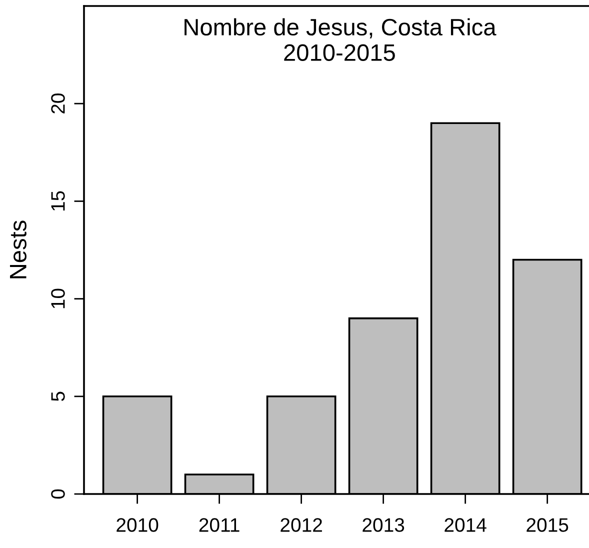 This screenshot has height=548, width=589. I want to click on y-tick-label: 0, so click(58, 494).